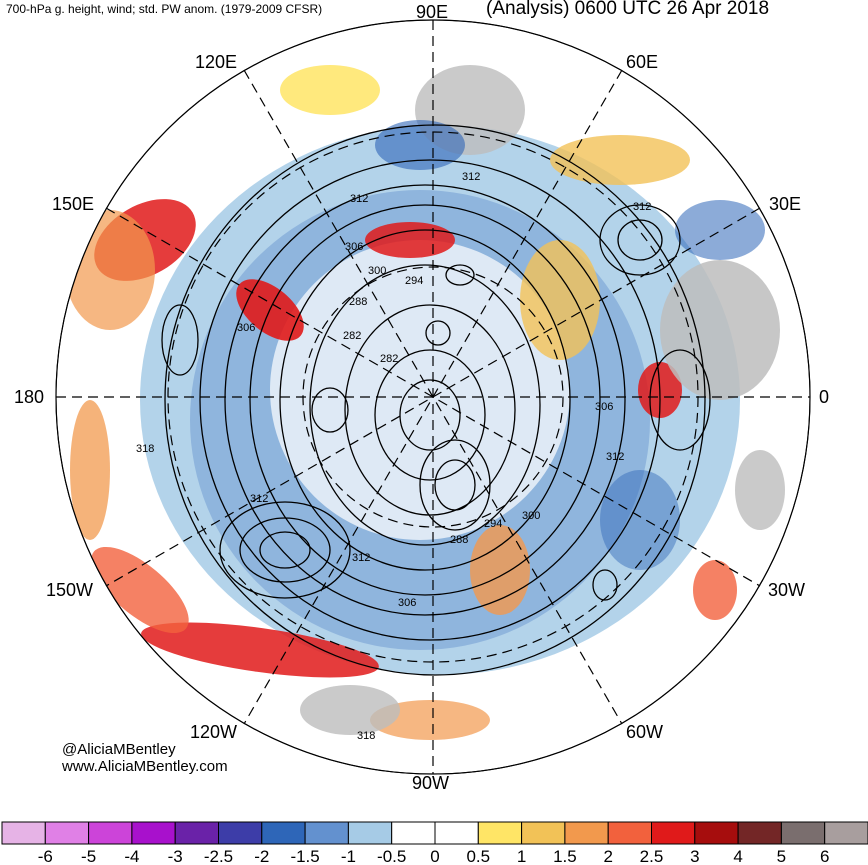 The height and width of the screenshot is (865, 868). What do you see at coordinates (73, 204) in the screenshot?
I see `lon-label-150e: 150E` at bounding box center [73, 204].